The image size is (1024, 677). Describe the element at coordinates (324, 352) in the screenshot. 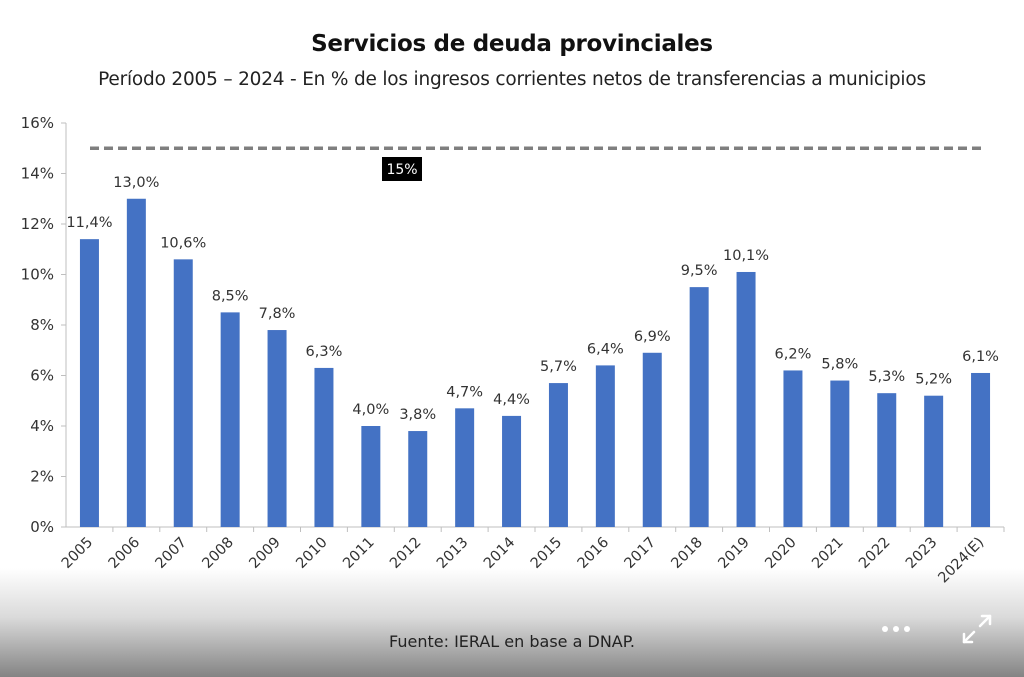

I see `data-label: 6,3%` at that location.